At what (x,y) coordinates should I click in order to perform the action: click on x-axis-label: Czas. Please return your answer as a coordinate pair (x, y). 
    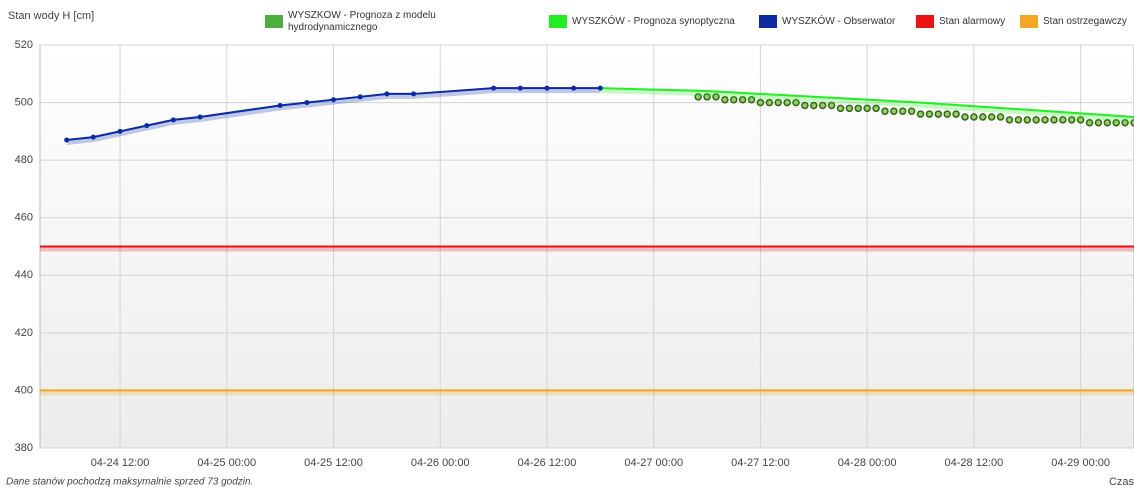
    Looking at the image, I should click on (1121, 482).